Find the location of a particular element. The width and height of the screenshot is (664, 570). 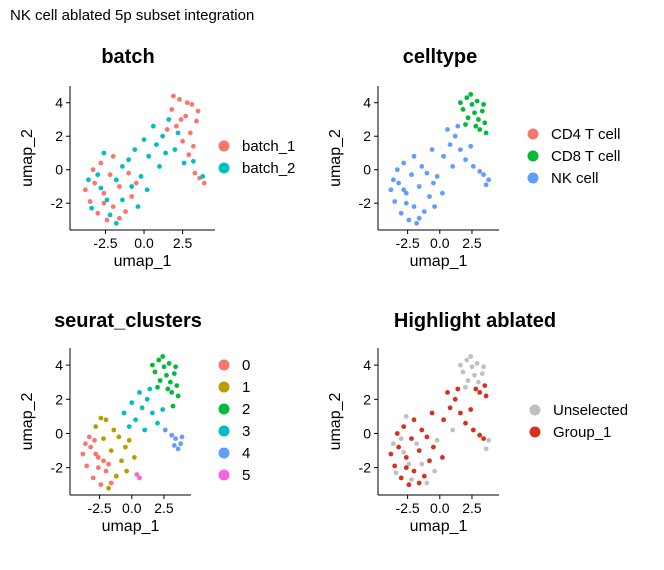

legend-label-0: Unselected is located at coordinates (590, 410).